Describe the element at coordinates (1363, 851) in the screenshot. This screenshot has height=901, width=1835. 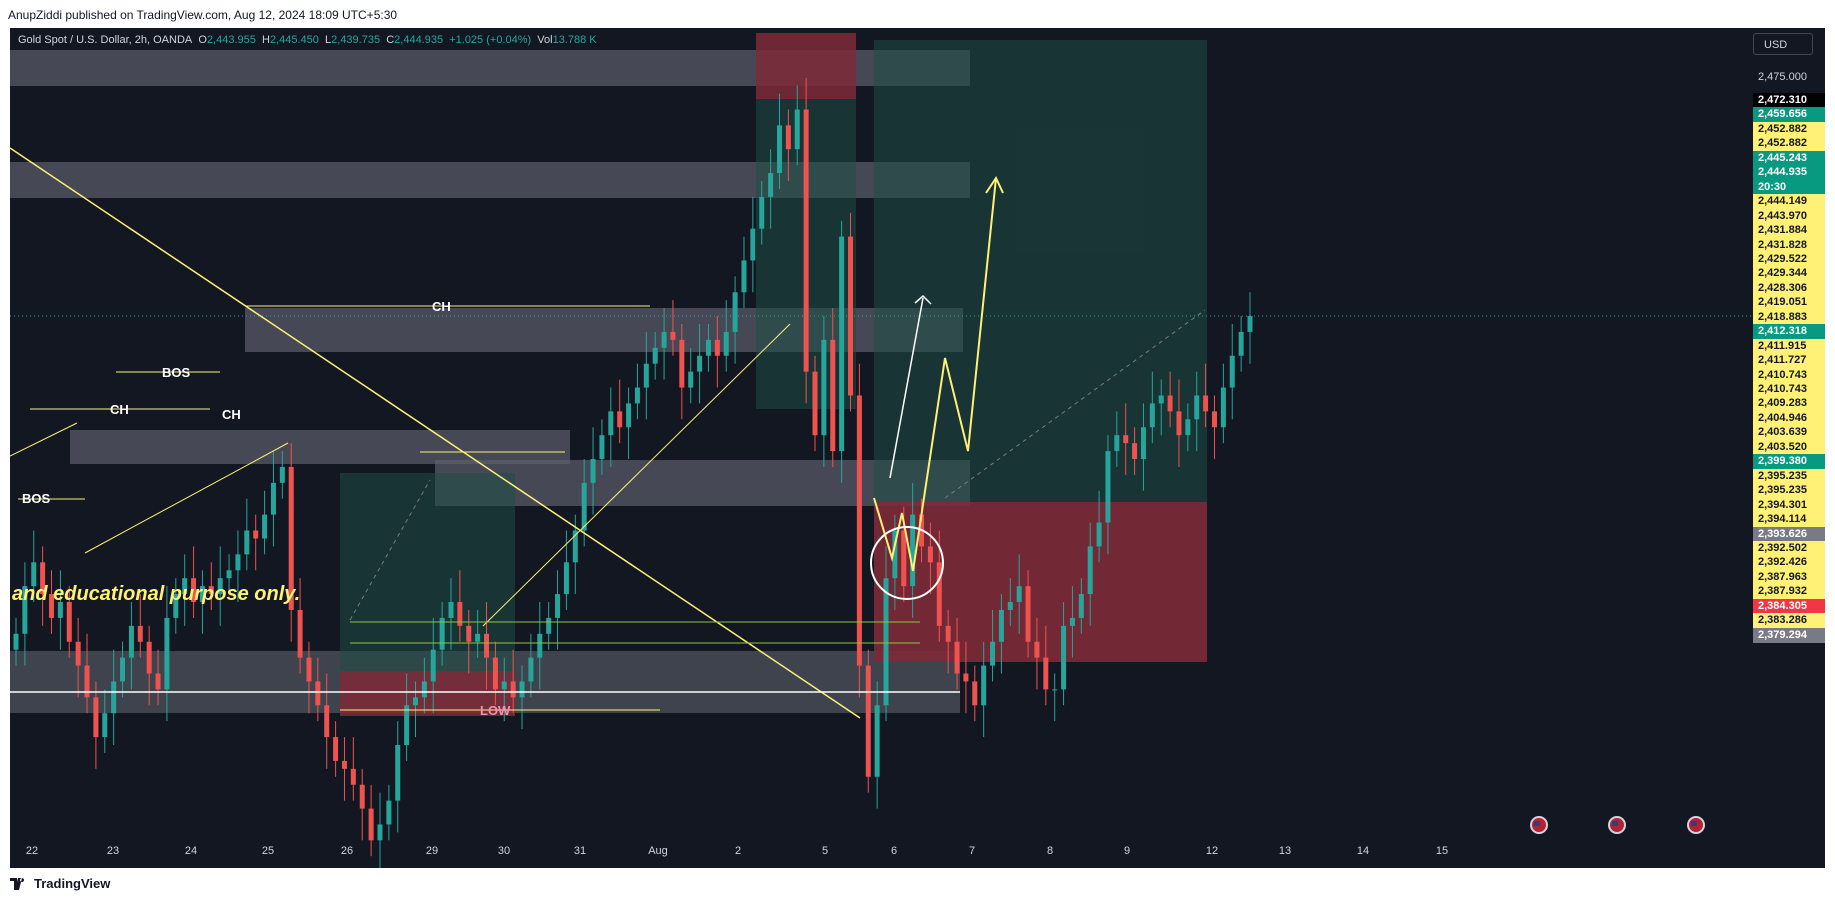
I see `time-tick: 14` at that location.